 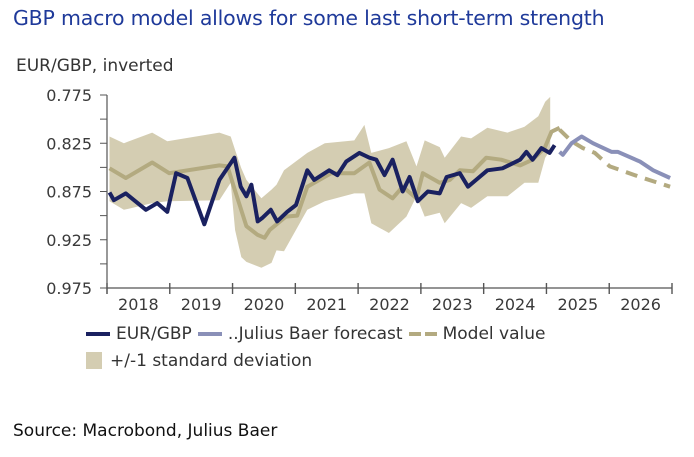 I want to click on legend-label-model: Model value, so click(x=494, y=333).